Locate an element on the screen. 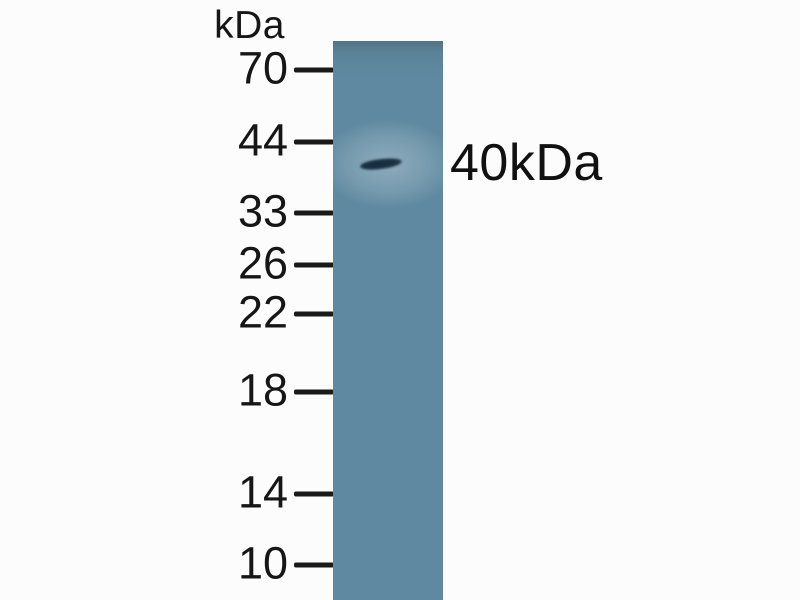  marker-label: 14 is located at coordinates (262, 492).